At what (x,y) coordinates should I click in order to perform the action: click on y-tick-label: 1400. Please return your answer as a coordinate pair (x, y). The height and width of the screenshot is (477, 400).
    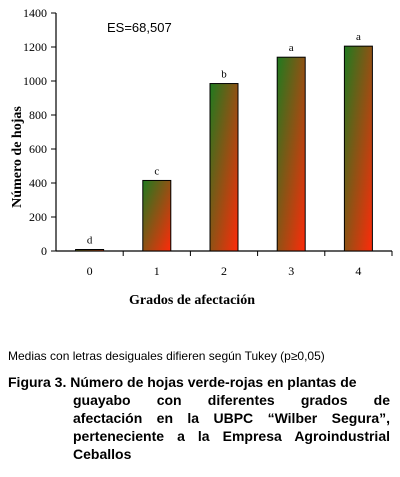
    Looking at the image, I should click on (35, 13).